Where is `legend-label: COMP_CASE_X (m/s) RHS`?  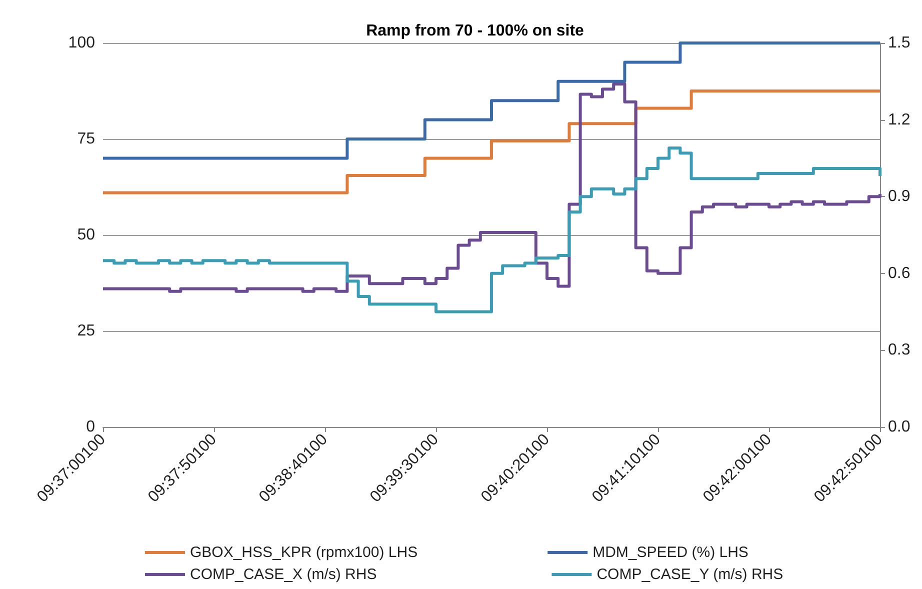
legend-label: COMP_CASE_X (m/s) RHS is located at coordinates (283, 574).